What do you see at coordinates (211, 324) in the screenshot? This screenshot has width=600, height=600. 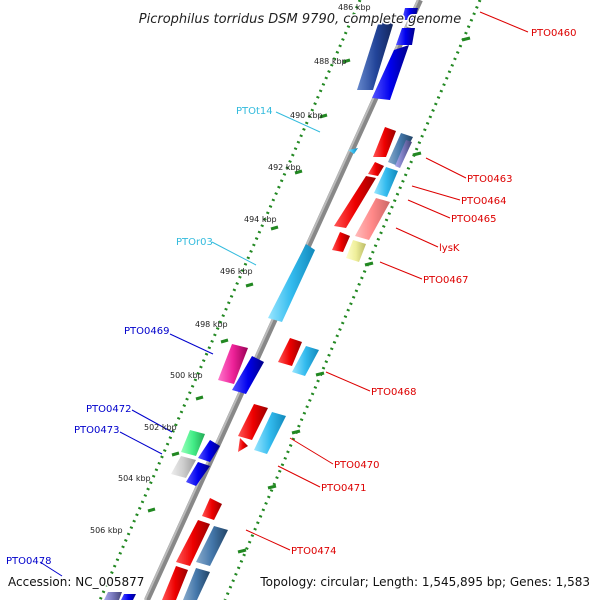 I see `tick-label: 498 kbp` at bounding box center [211, 324].